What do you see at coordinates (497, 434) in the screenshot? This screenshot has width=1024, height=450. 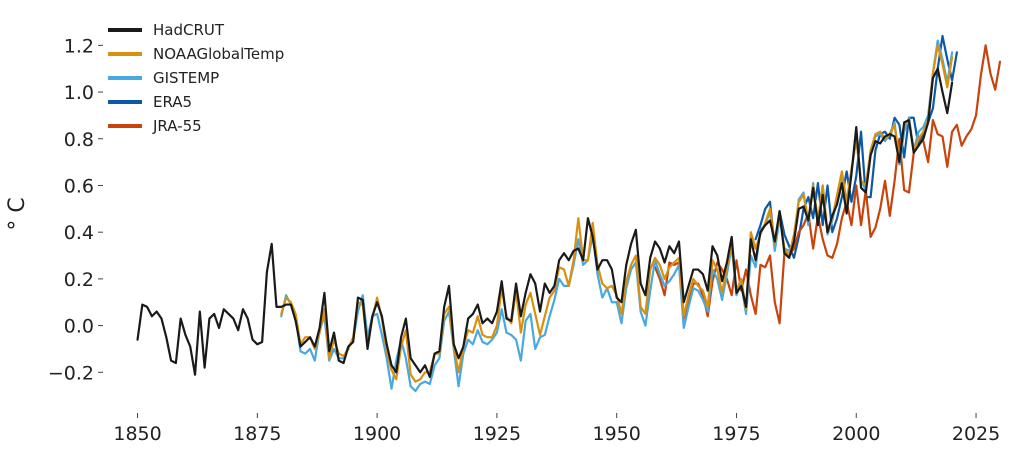 I see `x-tick-label: 1925` at bounding box center [497, 434].